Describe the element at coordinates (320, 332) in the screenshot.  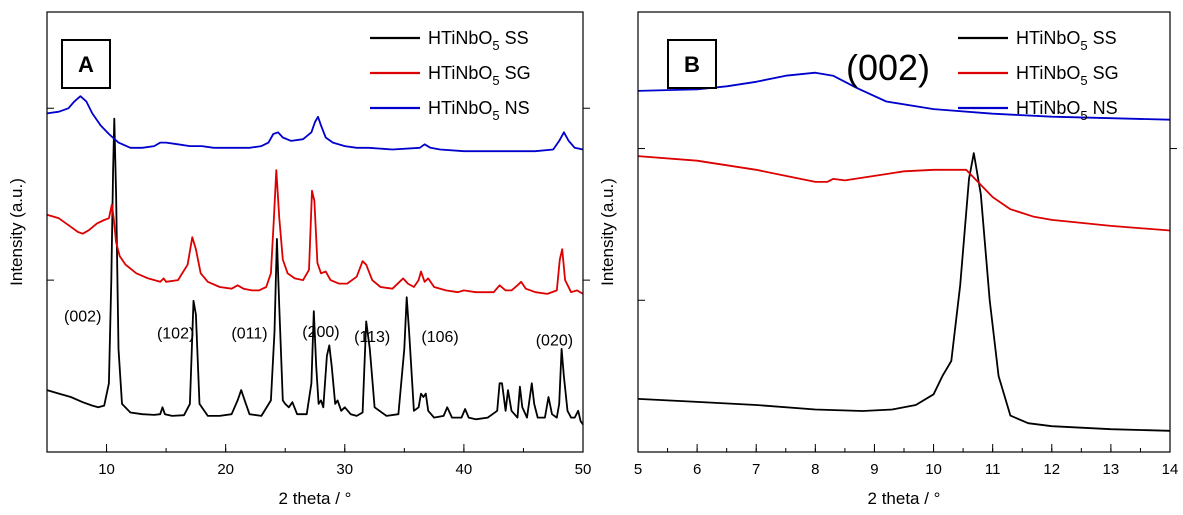
I see `peak-annotation: (200)` at that location.